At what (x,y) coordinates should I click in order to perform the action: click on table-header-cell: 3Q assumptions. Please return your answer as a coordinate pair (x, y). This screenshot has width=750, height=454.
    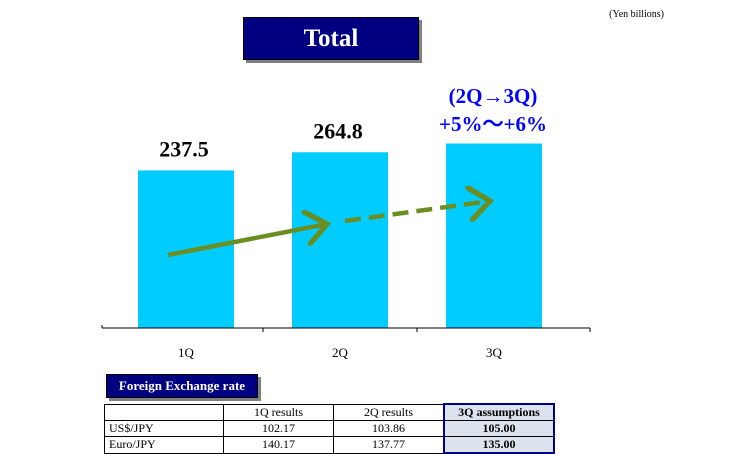
    Looking at the image, I should click on (499, 412).